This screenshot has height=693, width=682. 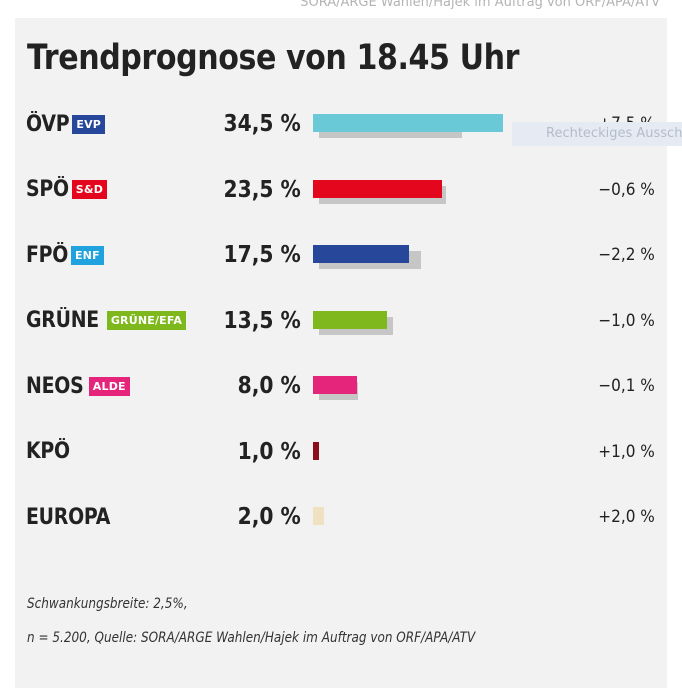 What do you see at coordinates (341, 452) in the screenshot?
I see `chart-row: KPÖ 1,0 % +1,0 %` at bounding box center [341, 452].